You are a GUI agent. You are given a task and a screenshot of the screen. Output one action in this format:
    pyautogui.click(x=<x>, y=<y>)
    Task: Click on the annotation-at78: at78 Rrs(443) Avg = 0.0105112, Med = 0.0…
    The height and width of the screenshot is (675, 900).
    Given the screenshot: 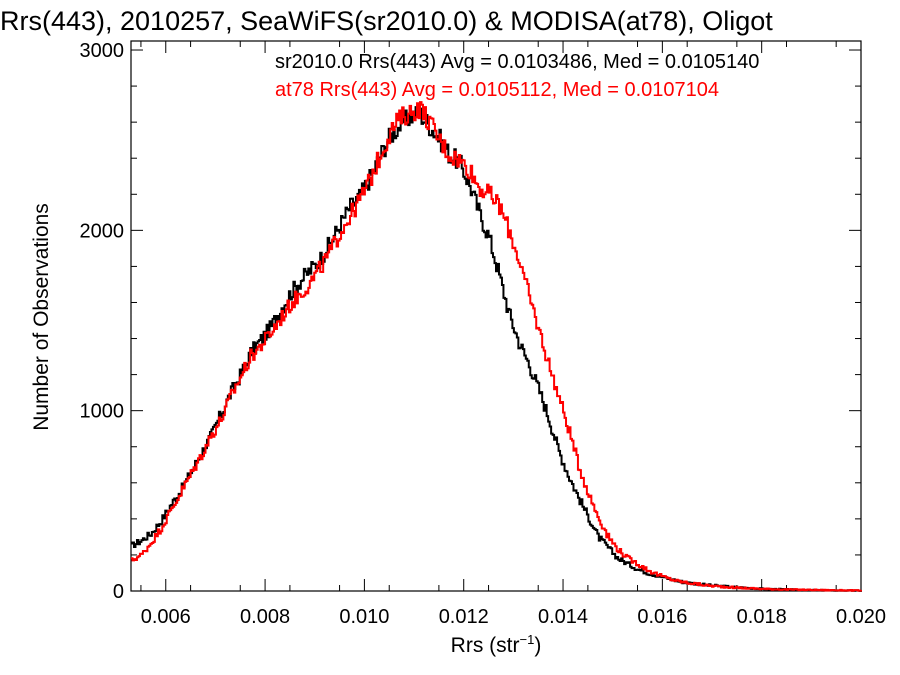 What is the action you would take?
    pyautogui.click(x=497, y=90)
    